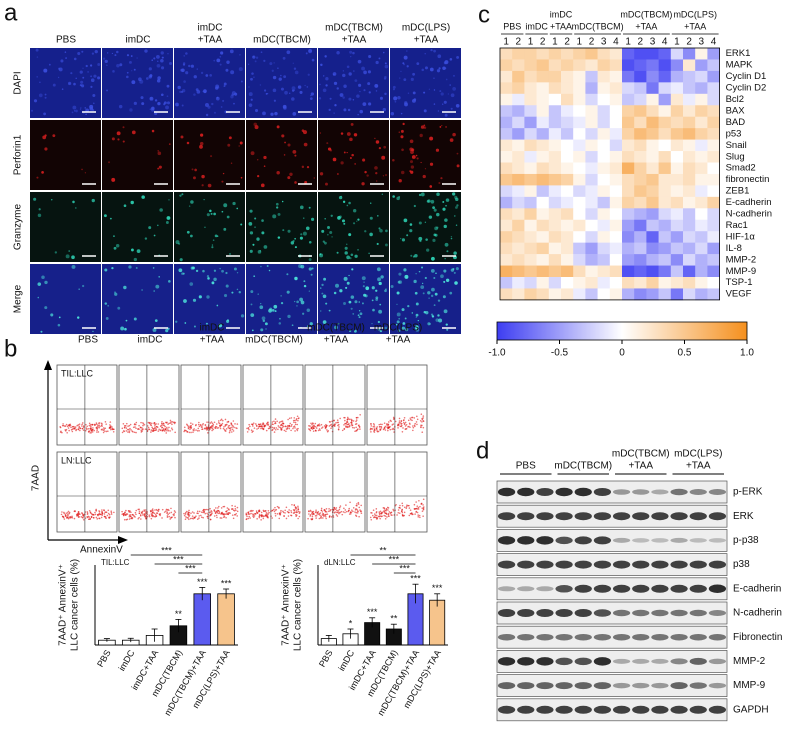 This screenshot has height=733, width=800. What do you see at coordinates (736, 110) in the screenshot?
I see `row-label: BAX` at bounding box center [736, 110].